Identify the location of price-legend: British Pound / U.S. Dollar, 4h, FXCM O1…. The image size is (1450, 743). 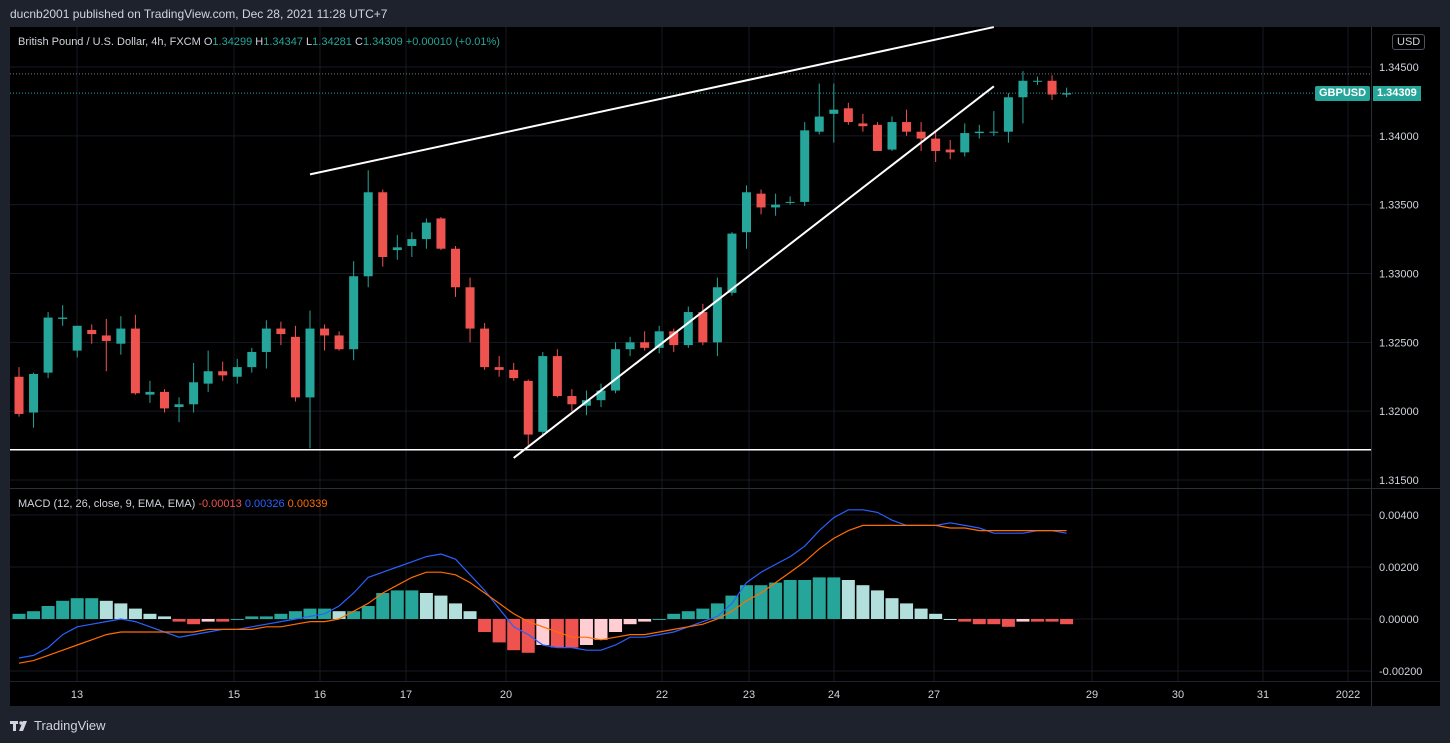
(259, 42).